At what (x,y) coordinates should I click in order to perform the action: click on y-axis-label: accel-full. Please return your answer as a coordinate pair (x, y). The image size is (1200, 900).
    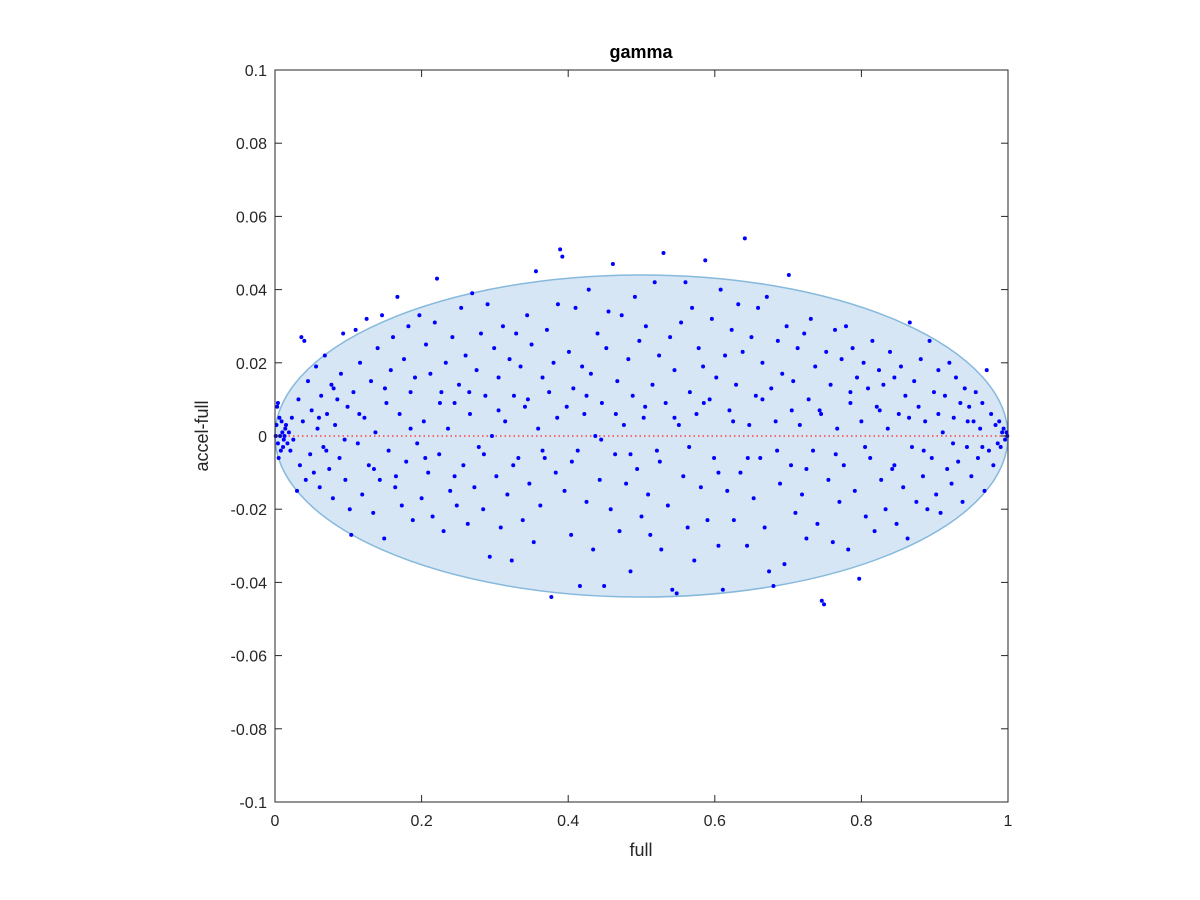
    Looking at the image, I should click on (202, 435).